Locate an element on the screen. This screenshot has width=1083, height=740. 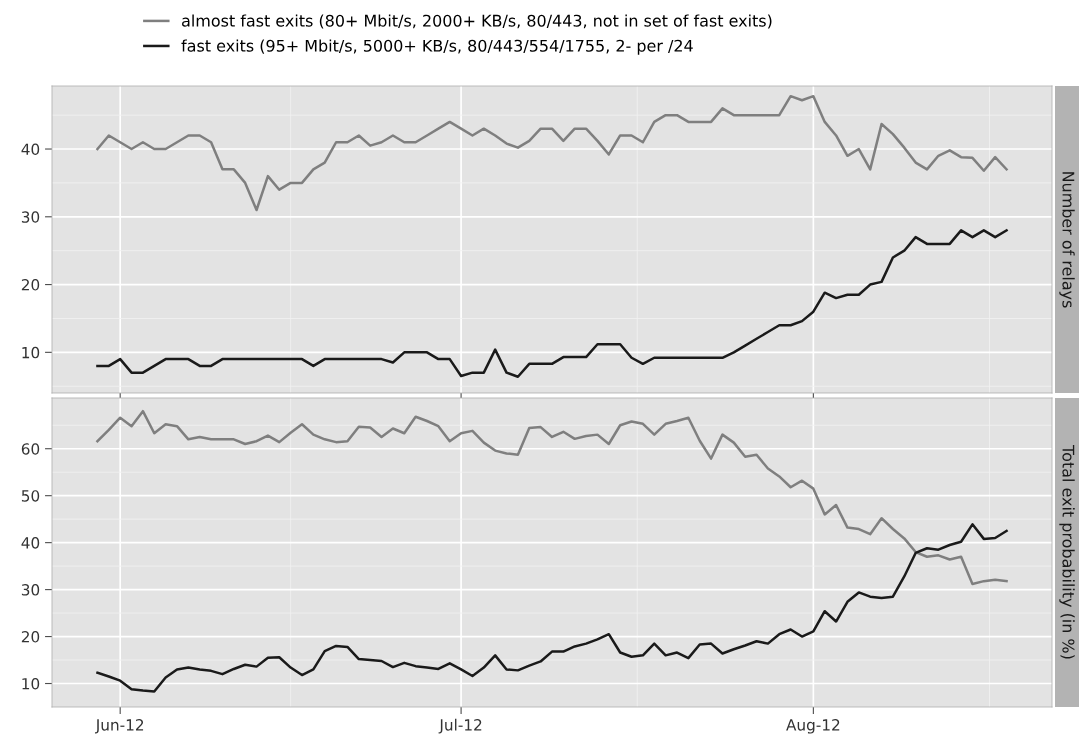
y-axis-title: Total exit probability (in %) is located at coordinates (1067, 552).